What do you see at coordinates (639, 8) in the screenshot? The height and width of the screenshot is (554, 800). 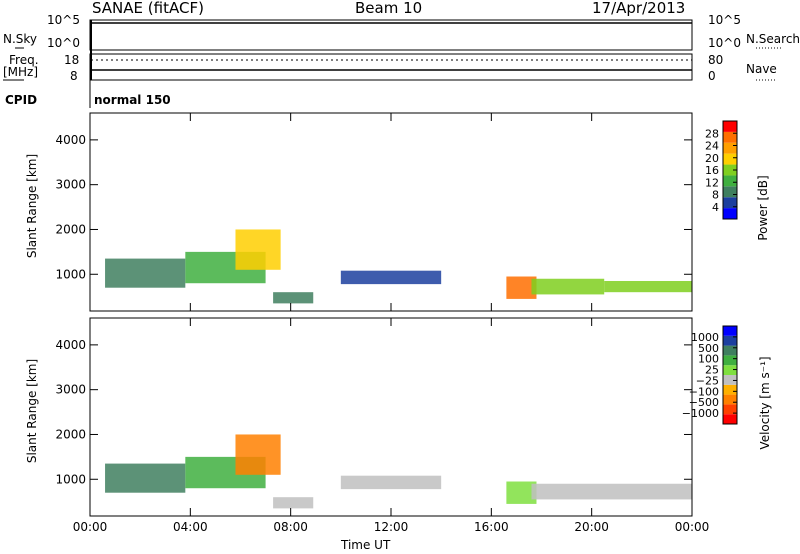 I see `date-title: 17/Apr/2013` at bounding box center [639, 8].